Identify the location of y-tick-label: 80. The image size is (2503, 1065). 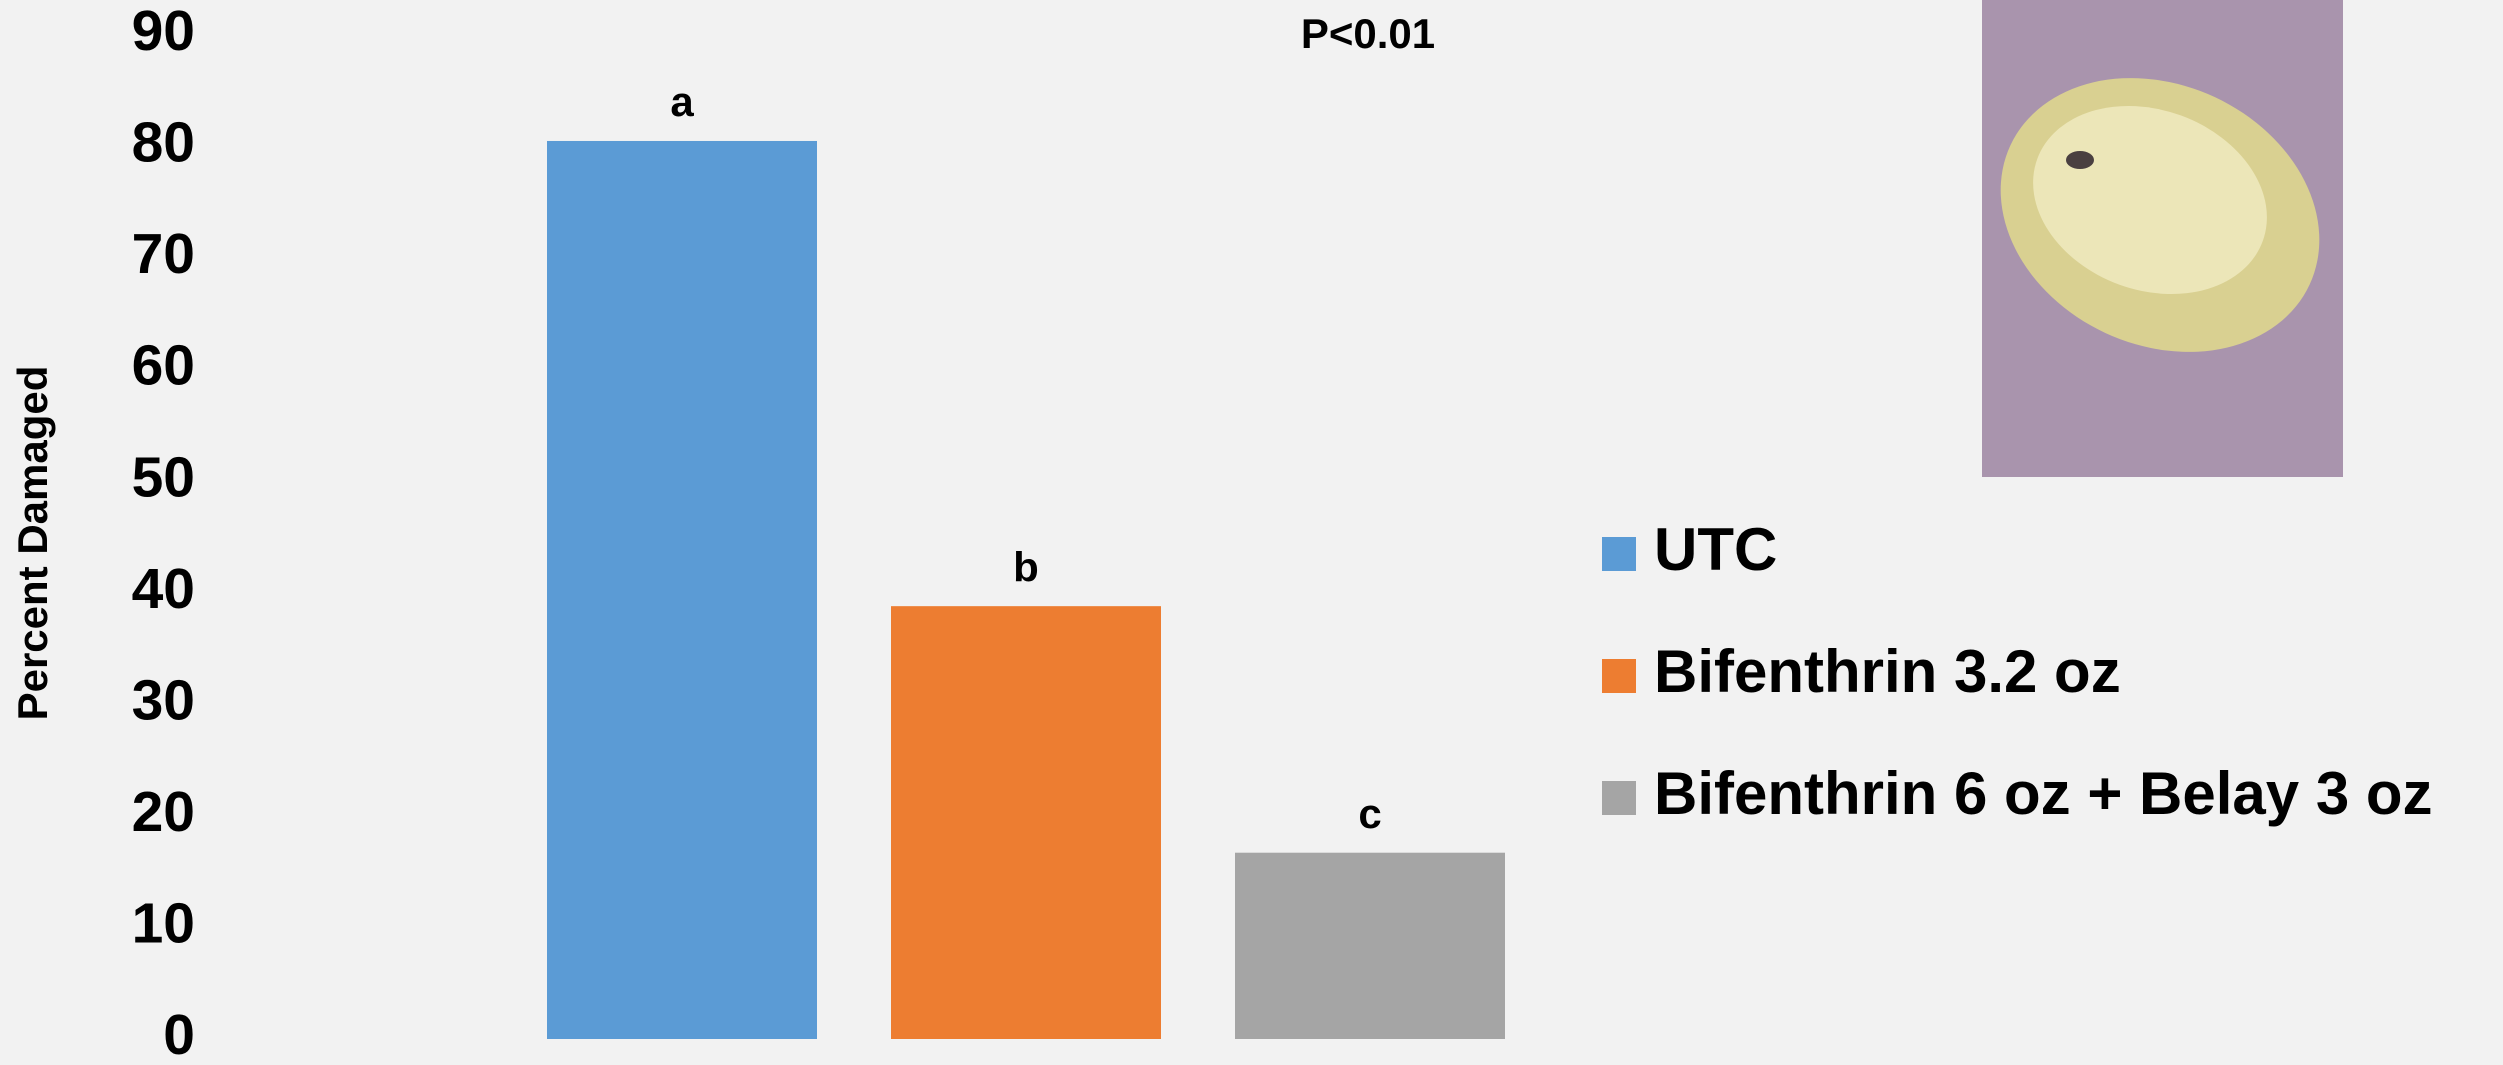
(163, 143).